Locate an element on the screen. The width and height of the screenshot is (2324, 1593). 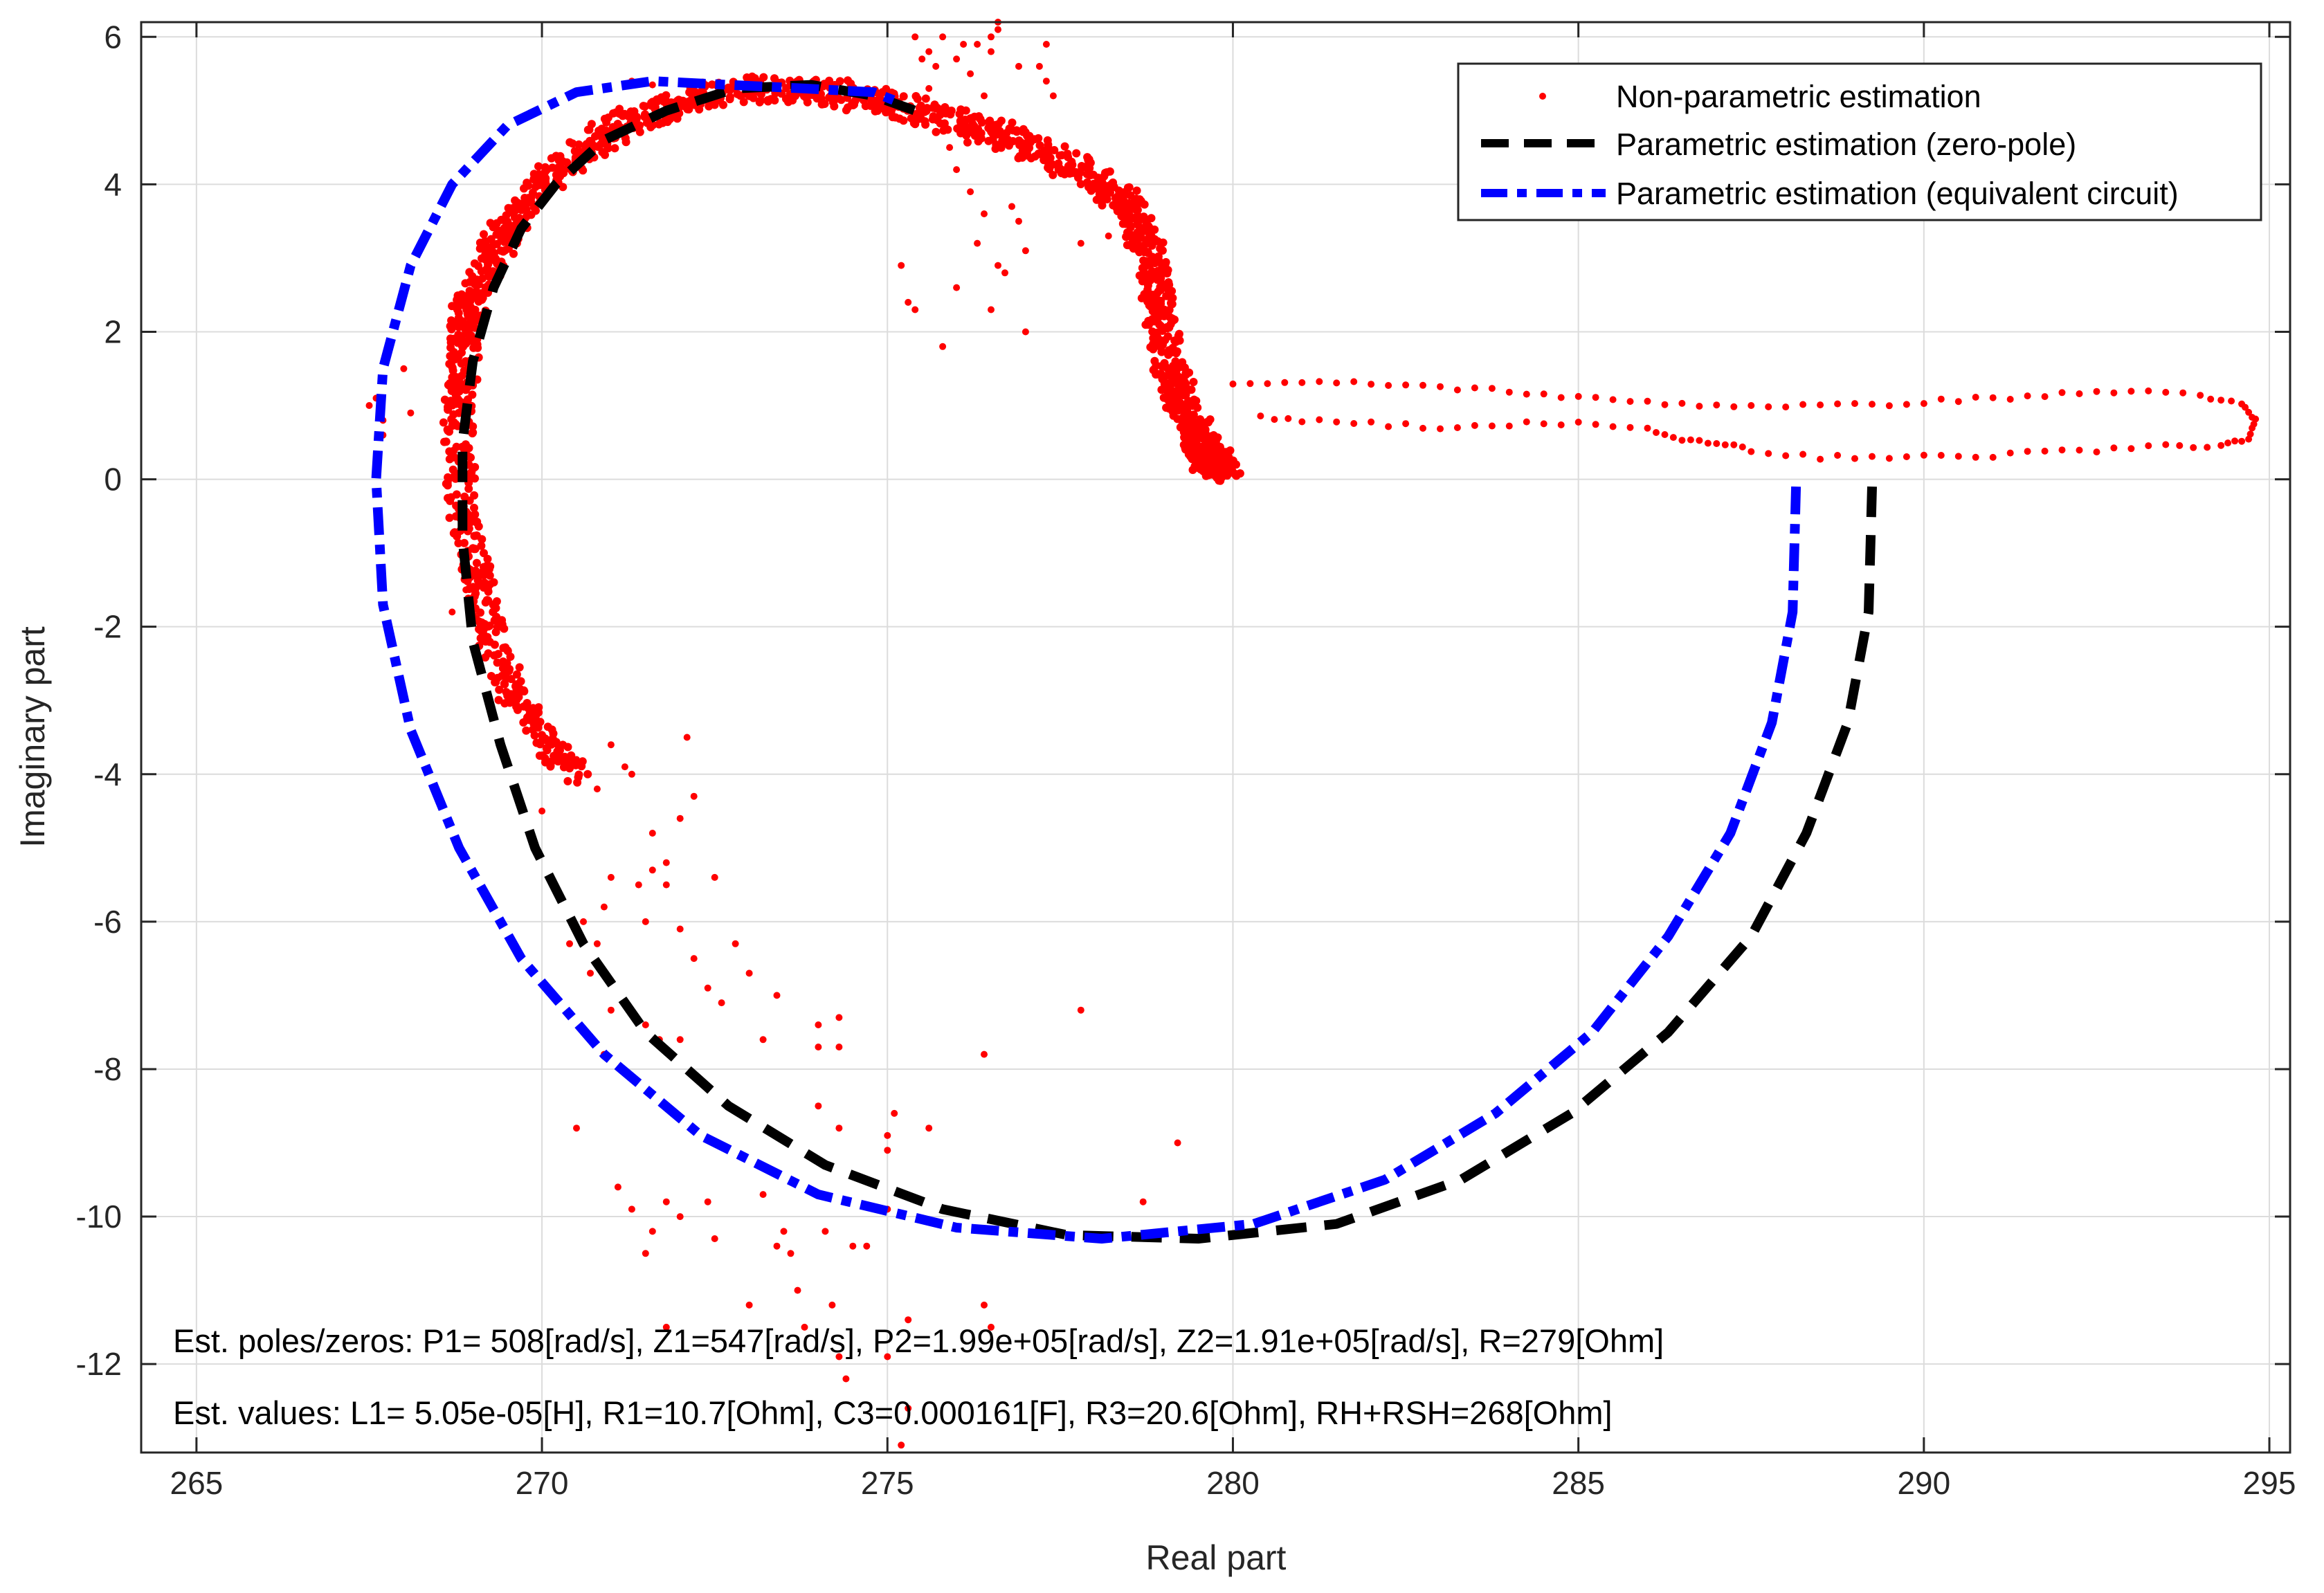
y-tick-label: 2 is located at coordinates (113, 331).